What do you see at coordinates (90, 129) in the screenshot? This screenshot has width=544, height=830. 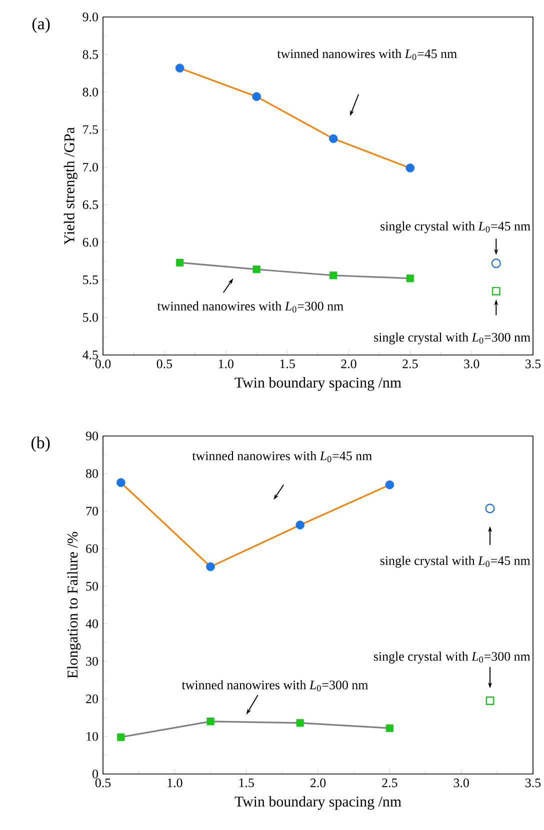 I see `y-tick-label: 7.5` at bounding box center [90, 129].